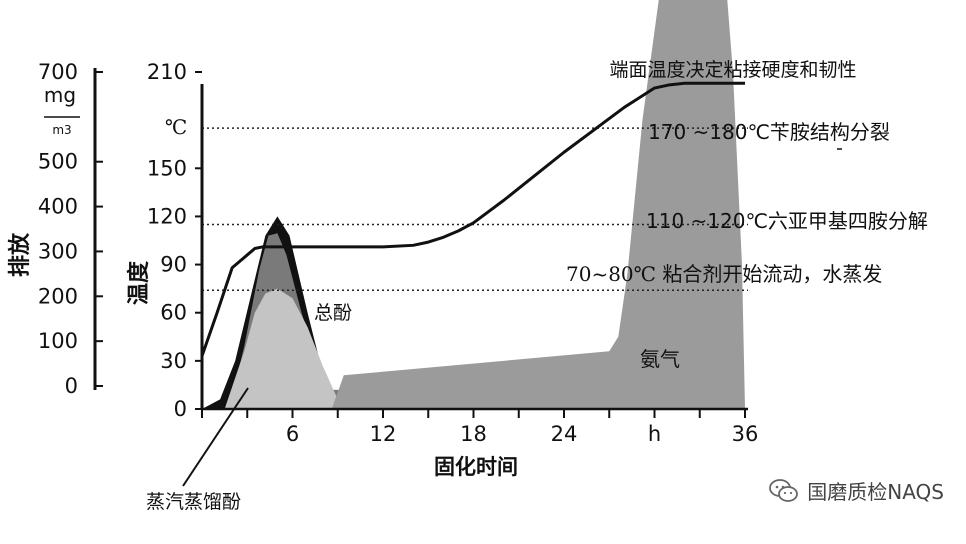 This screenshot has width=966, height=544. What do you see at coordinates (167, 216) in the screenshot?
I see `temperature-tick-label: 120` at bounding box center [167, 216].